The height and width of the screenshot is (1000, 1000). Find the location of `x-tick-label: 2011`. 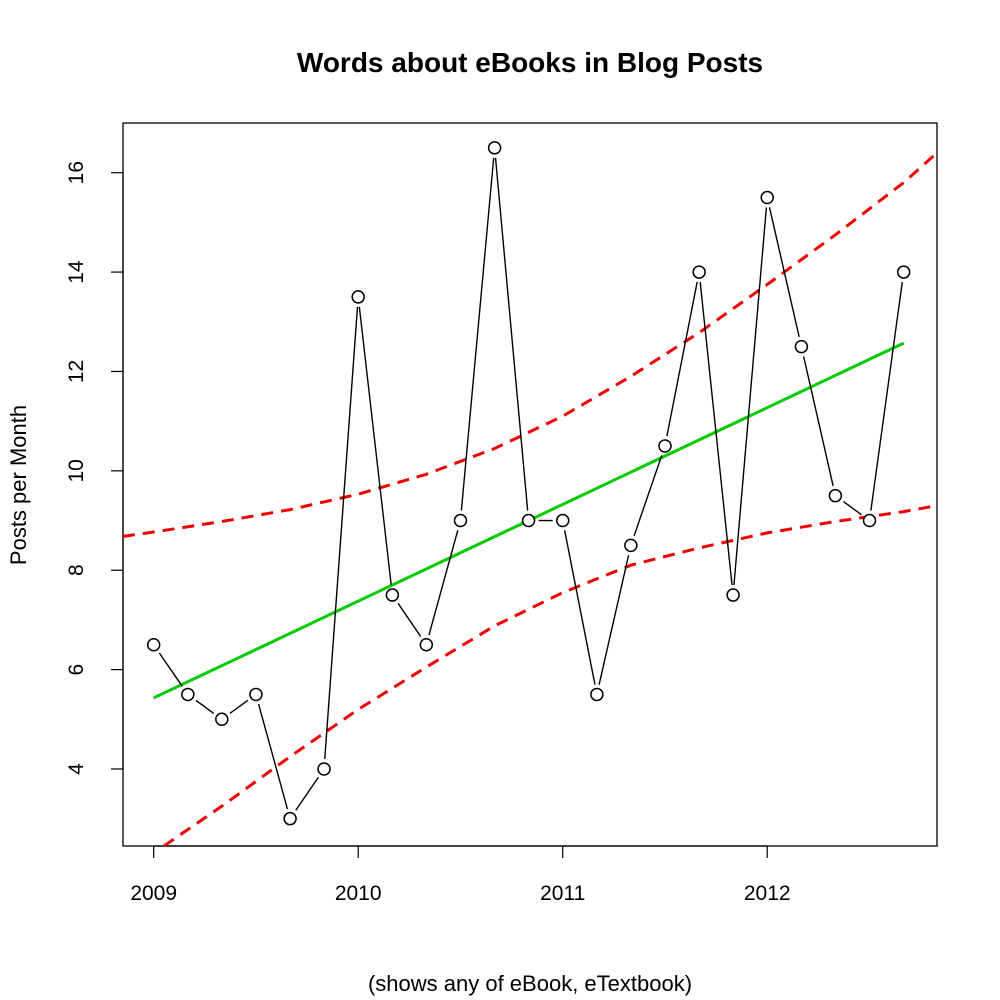

x-tick-label: 2011 is located at coordinates (562, 893).